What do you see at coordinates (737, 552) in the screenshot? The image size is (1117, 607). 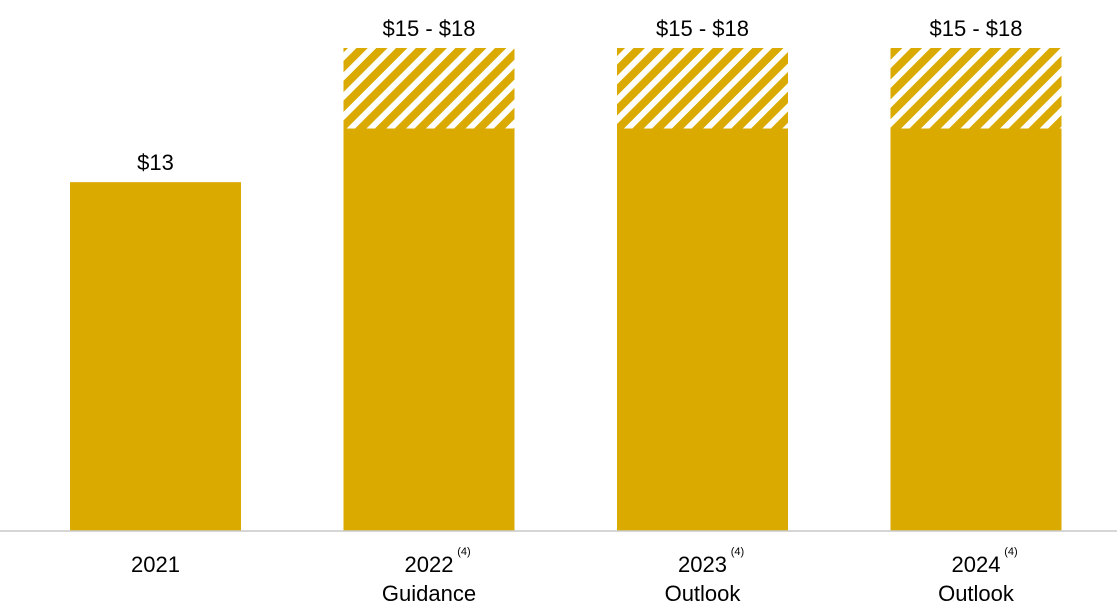 I see `footnote-marker-2: (4)` at bounding box center [737, 552].